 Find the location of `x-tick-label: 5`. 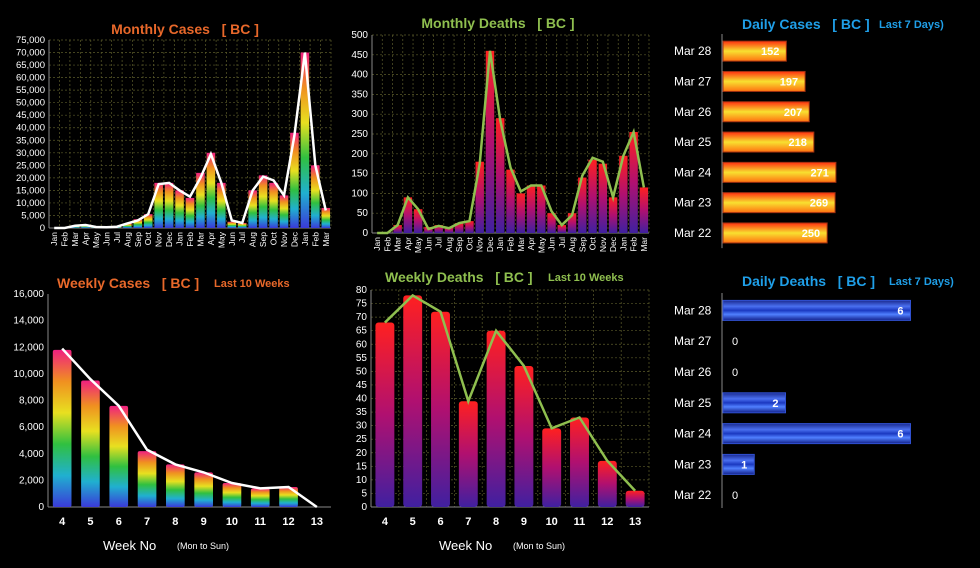

x-tick-label: 5 is located at coordinates (90, 522).